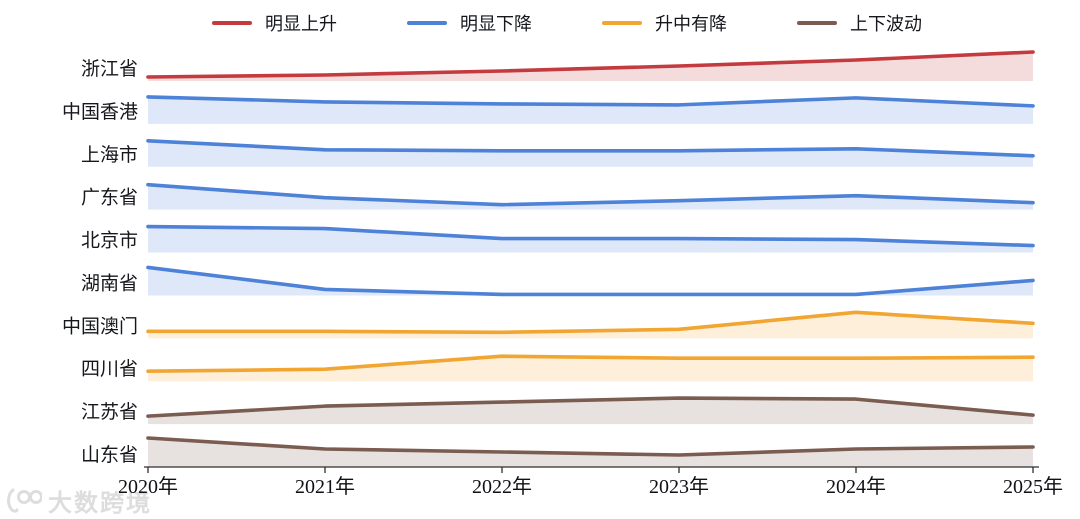 Image resolution: width=1080 pixels, height=519 pixels. I want to click on row-label-中国澳门: 中国澳门, so click(100, 326).